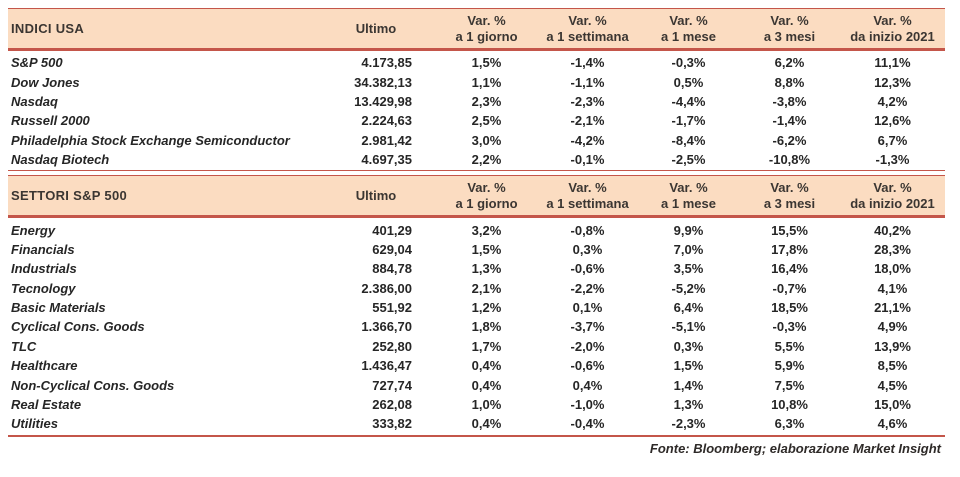  I want to click on last-price-value: 34.382,13, so click(383, 82).